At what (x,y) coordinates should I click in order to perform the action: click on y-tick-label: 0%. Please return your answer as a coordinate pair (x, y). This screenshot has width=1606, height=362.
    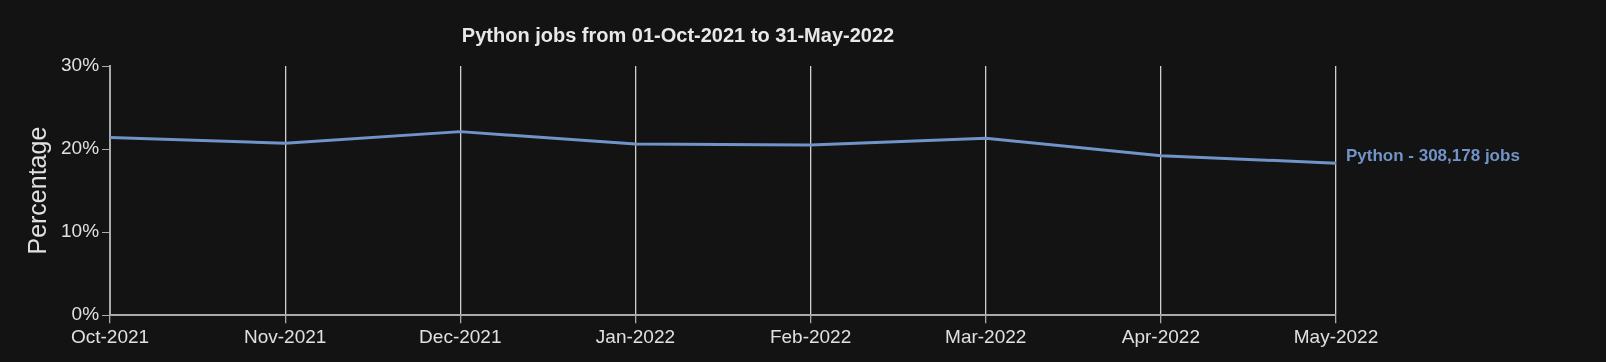
    Looking at the image, I should click on (85, 314).